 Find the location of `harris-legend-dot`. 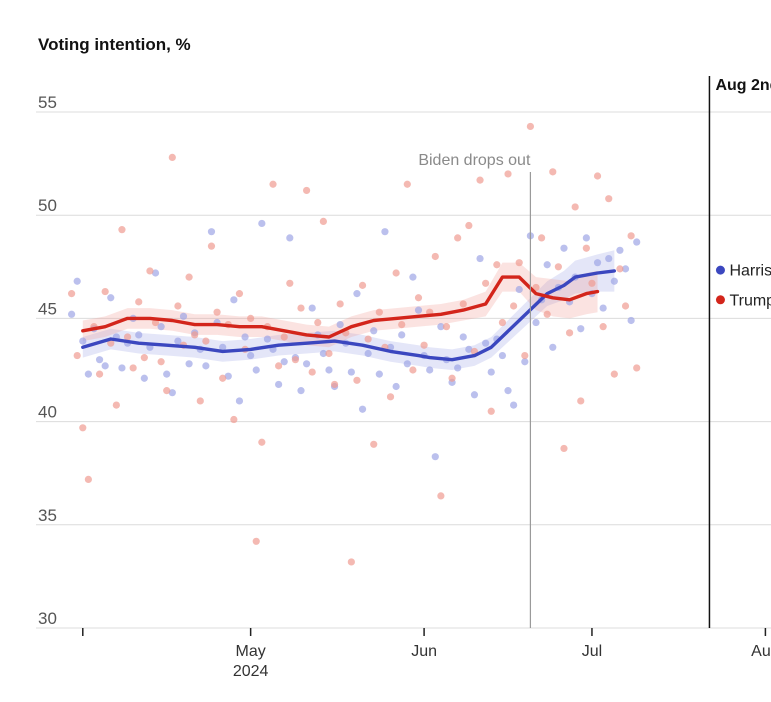

harris-legend-dot is located at coordinates (720, 270).